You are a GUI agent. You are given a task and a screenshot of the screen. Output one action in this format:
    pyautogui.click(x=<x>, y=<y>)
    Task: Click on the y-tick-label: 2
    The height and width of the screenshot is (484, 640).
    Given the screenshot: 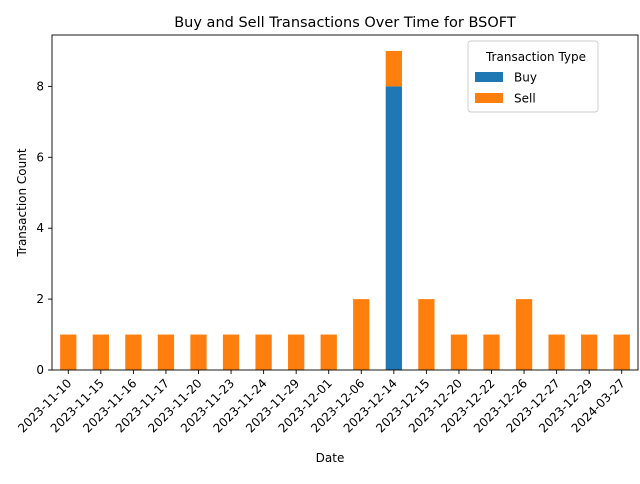 What is the action you would take?
    pyautogui.click(x=40, y=299)
    